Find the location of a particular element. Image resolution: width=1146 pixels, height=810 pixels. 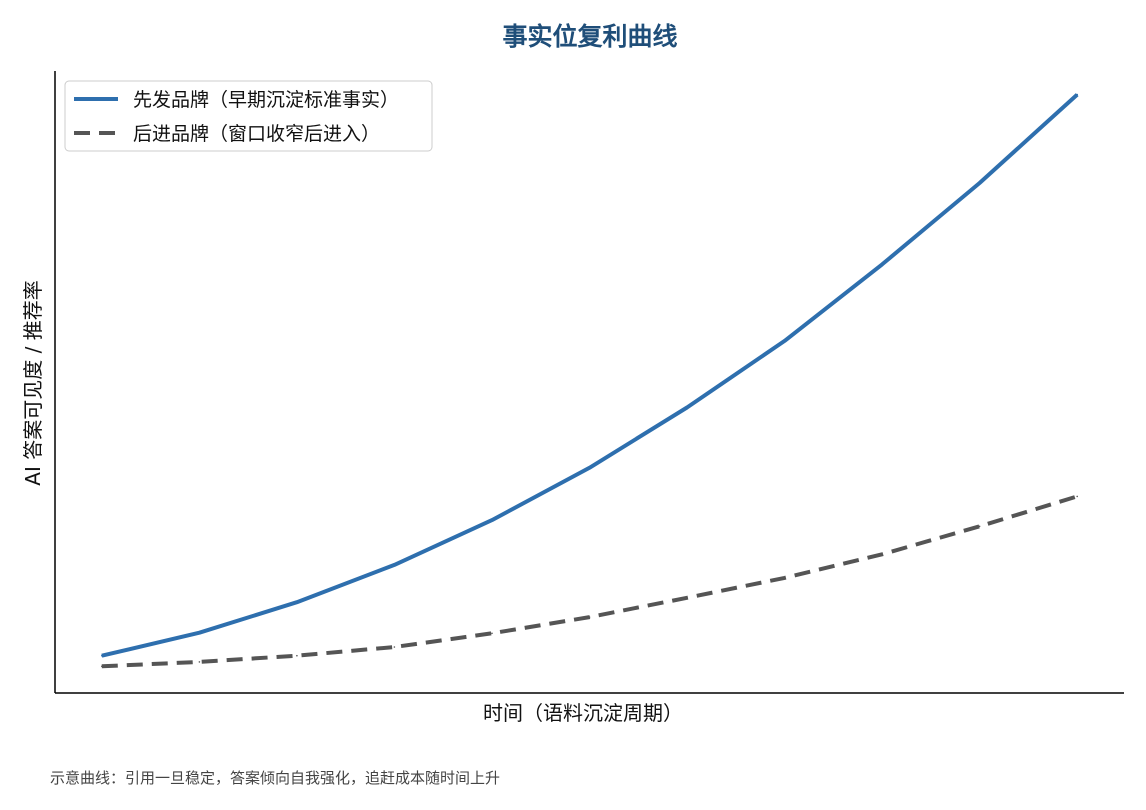

legend-label-early: 先发品牌（早期沉淀标准事实） is located at coordinates (266, 100).